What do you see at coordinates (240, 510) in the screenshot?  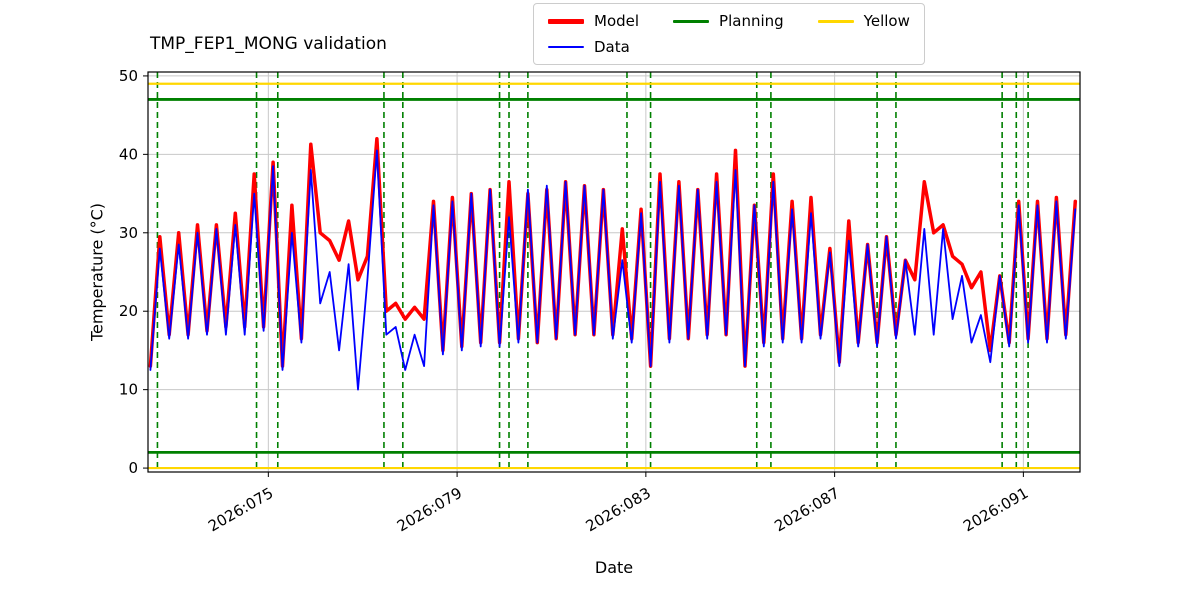 I see `x-tick-label: 2026:075` at bounding box center [240, 510].